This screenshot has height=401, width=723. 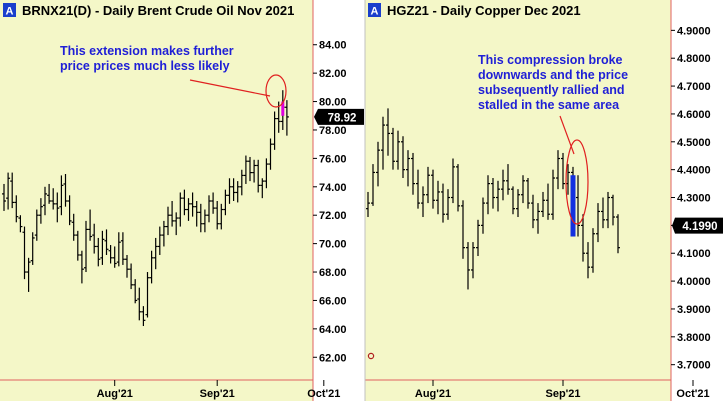 What do you see at coordinates (694, 254) in the screenshot?
I see `y-tick-label: 4.1000` at bounding box center [694, 254].